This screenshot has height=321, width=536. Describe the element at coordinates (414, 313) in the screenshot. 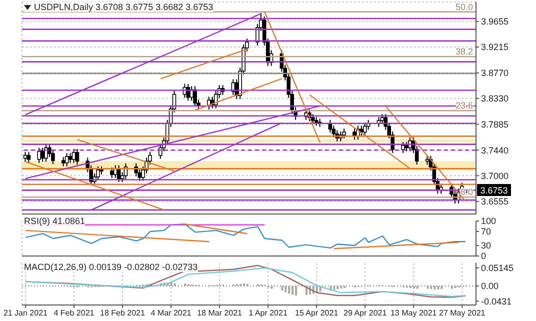

I see `x-tick-label: 13 May 2021` at that location.